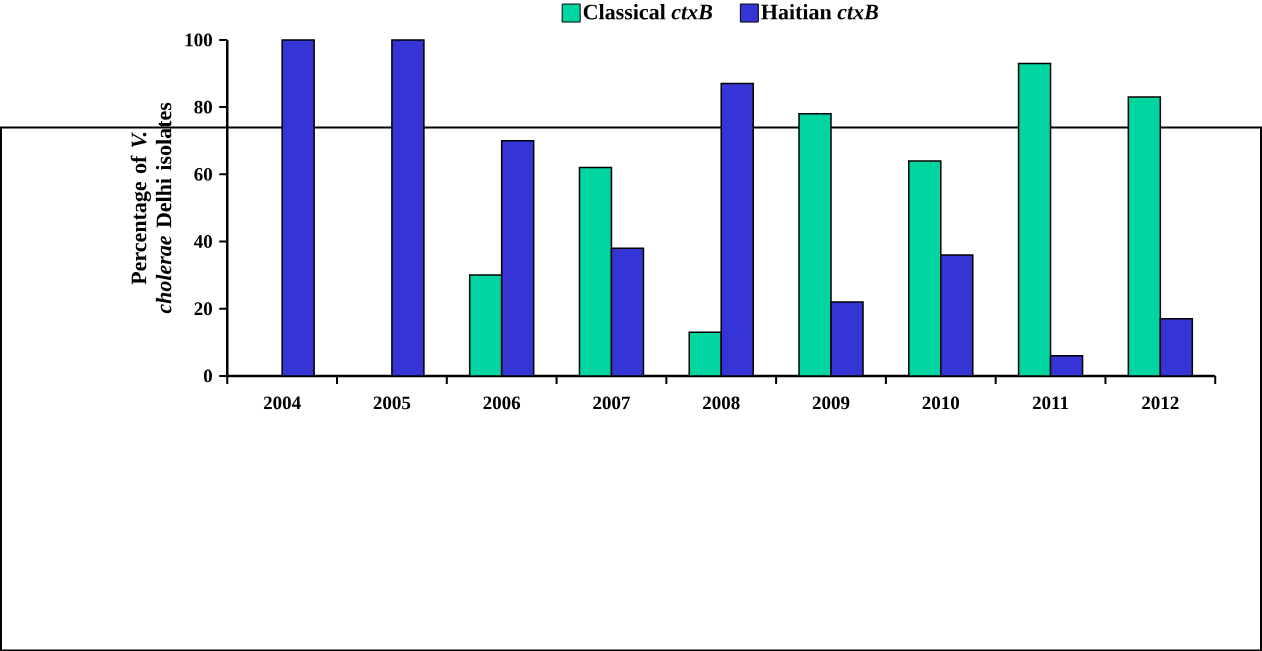 Image resolution: width=1262 pixels, height=651 pixels. What do you see at coordinates (1050, 403) in the screenshot?
I see `x-tick-label: 2011` at bounding box center [1050, 403].